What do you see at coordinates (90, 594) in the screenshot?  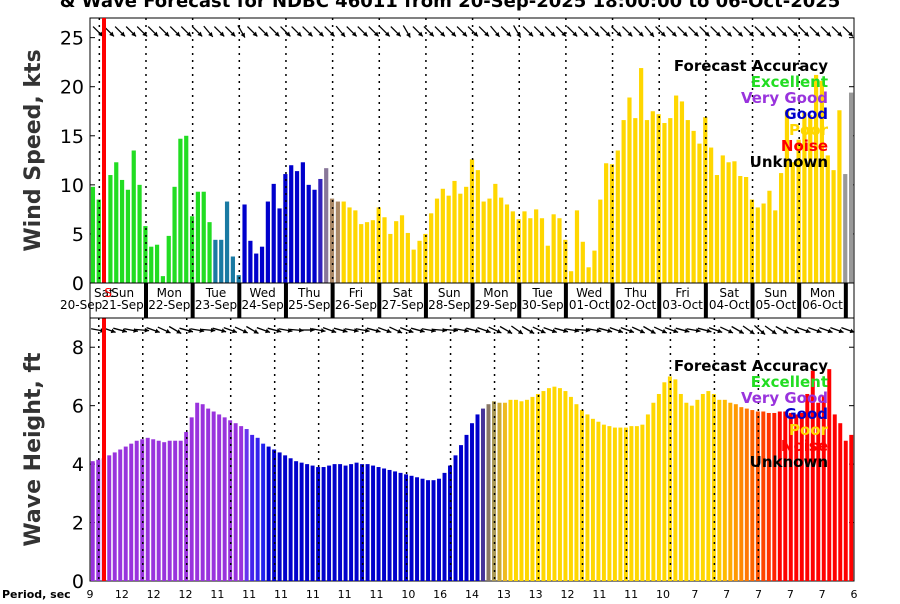 I see `period-value: 9` at bounding box center [90, 594].